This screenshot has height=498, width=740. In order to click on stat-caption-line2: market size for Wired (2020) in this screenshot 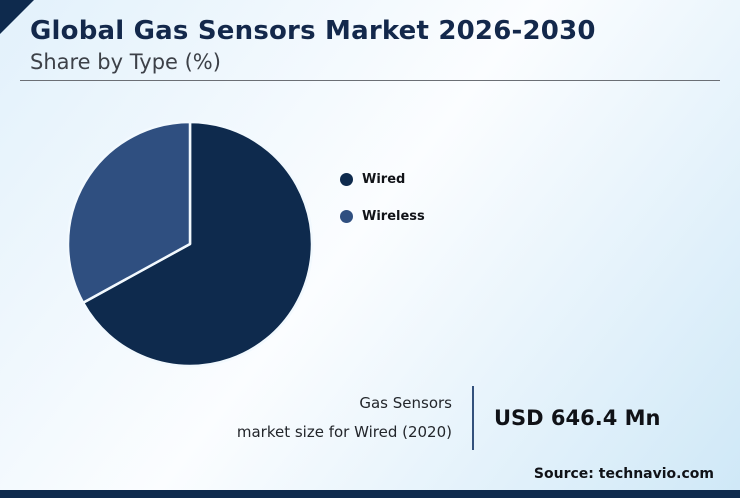, I will do `click(344, 432)`.